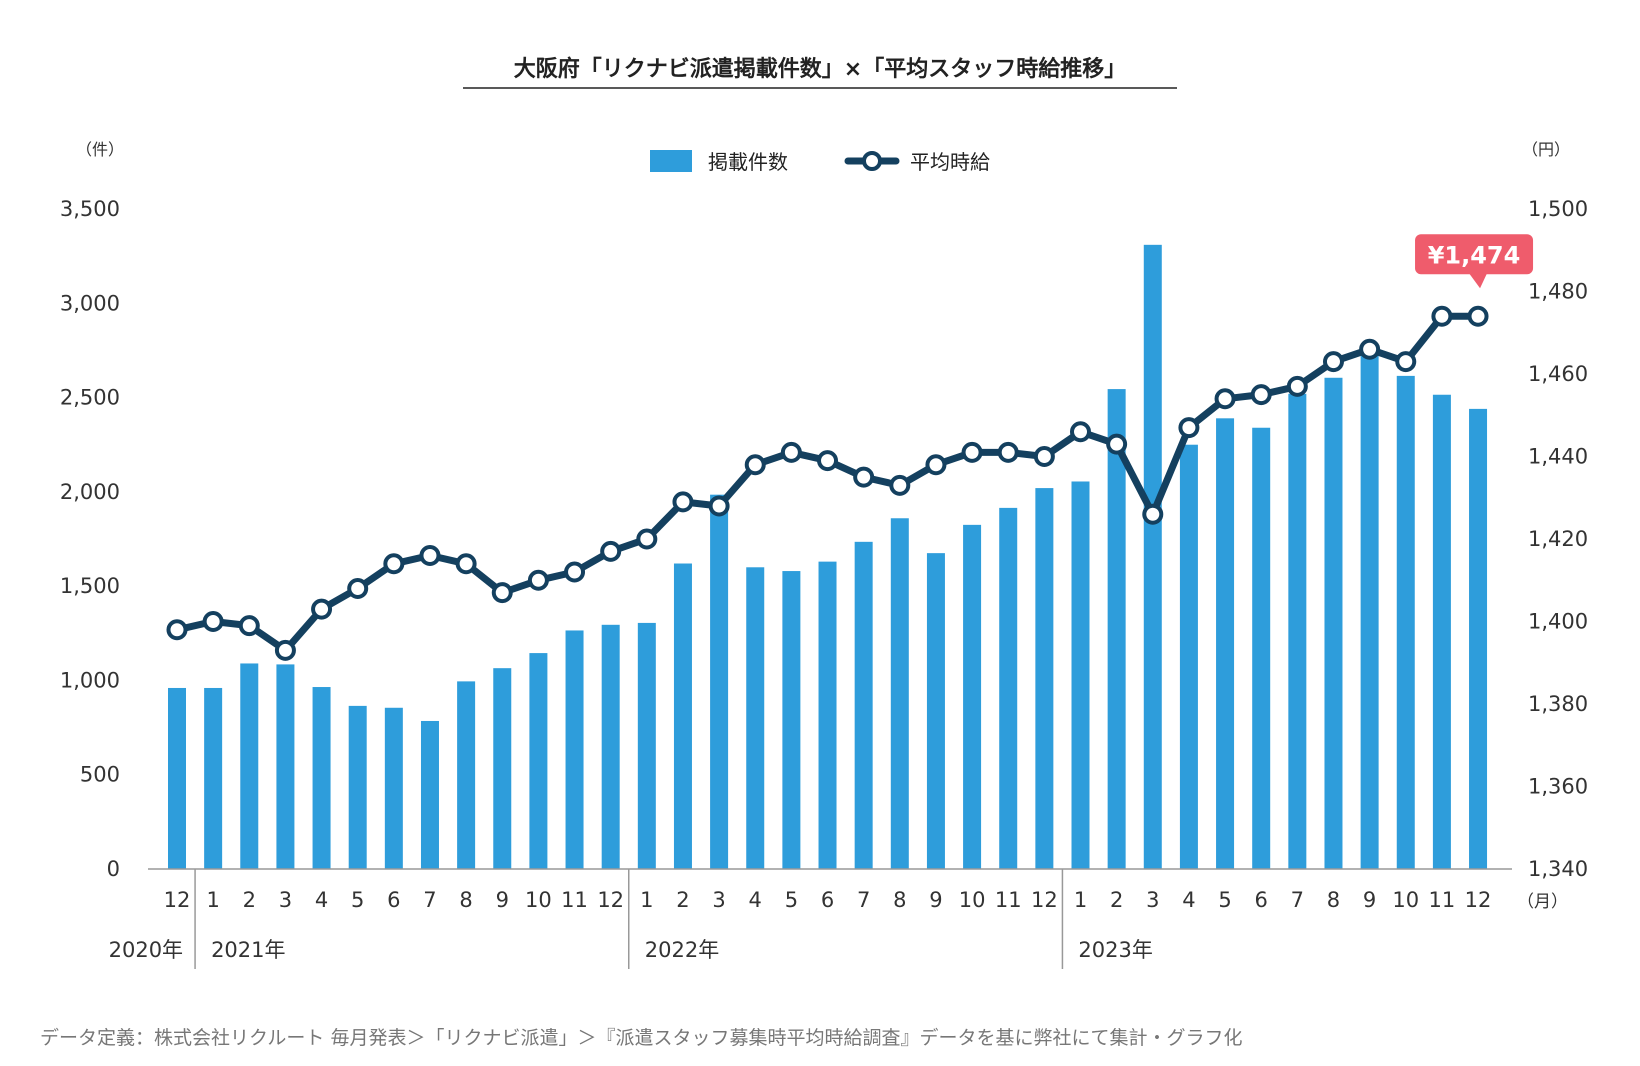 The width and height of the screenshot is (1640, 1066). I want to click on legend-bar-label: 掲載件数, so click(748, 162).